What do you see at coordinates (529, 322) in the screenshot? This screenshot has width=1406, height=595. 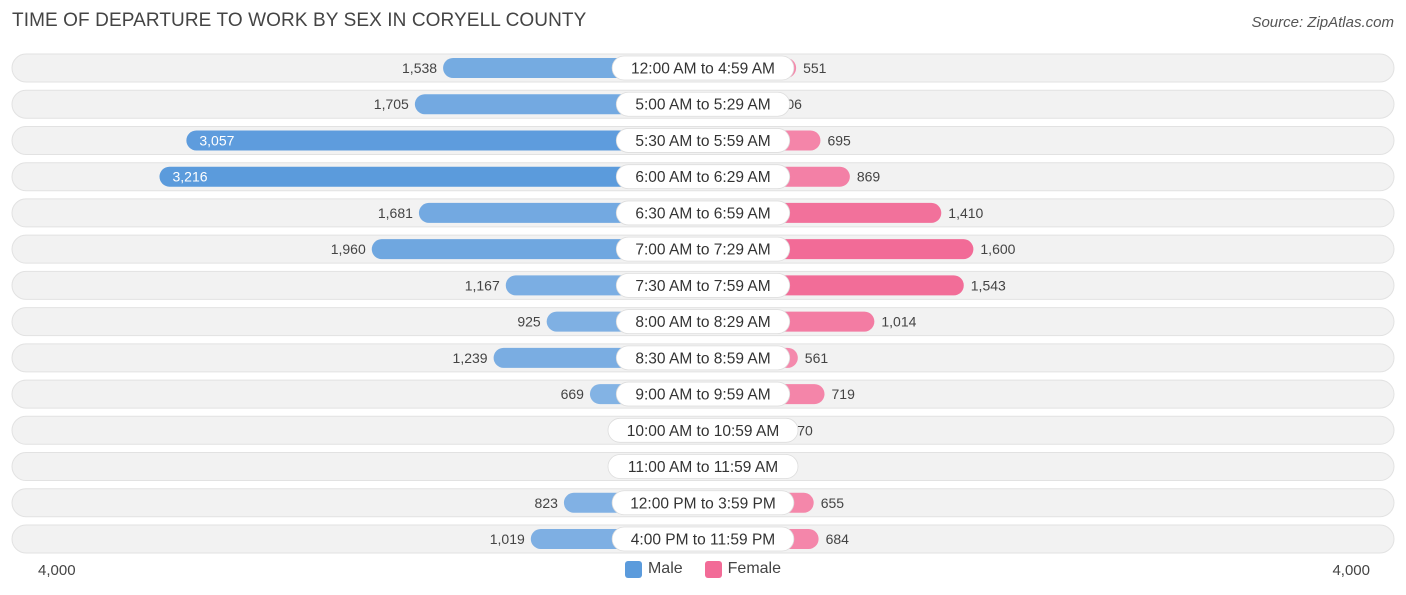 I see `male-value-label: 925` at bounding box center [529, 322].